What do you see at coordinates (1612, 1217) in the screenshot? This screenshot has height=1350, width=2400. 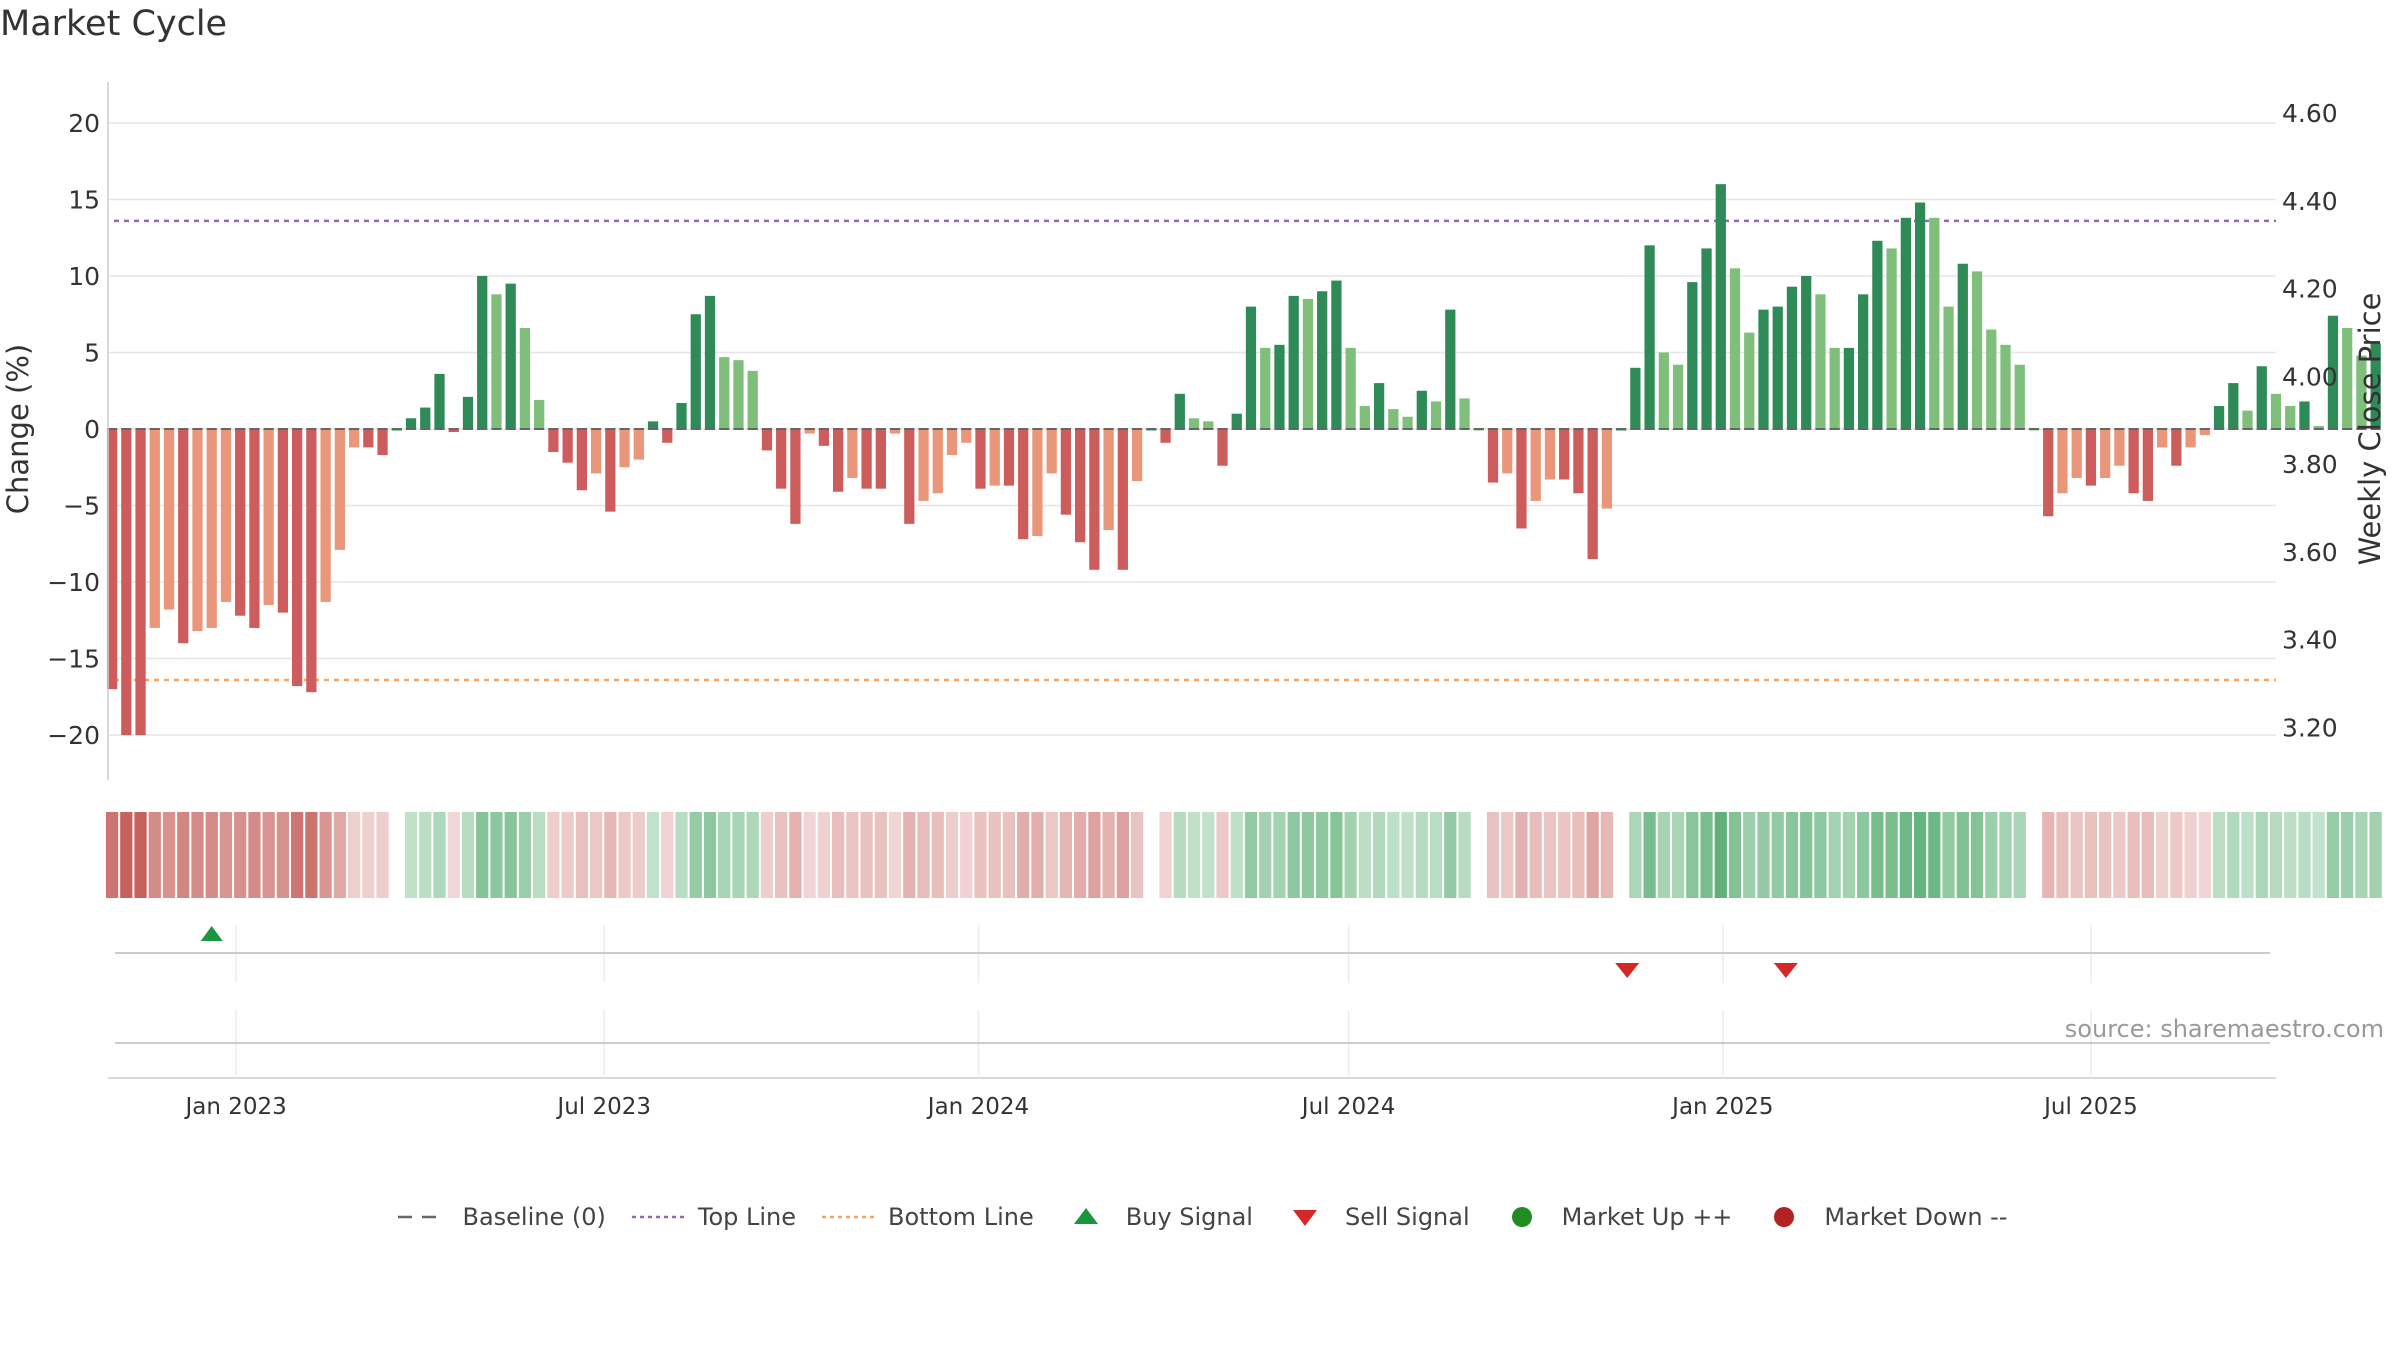 I see `legend-item-market-up: Market Up ++` at bounding box center [1612, 1217].